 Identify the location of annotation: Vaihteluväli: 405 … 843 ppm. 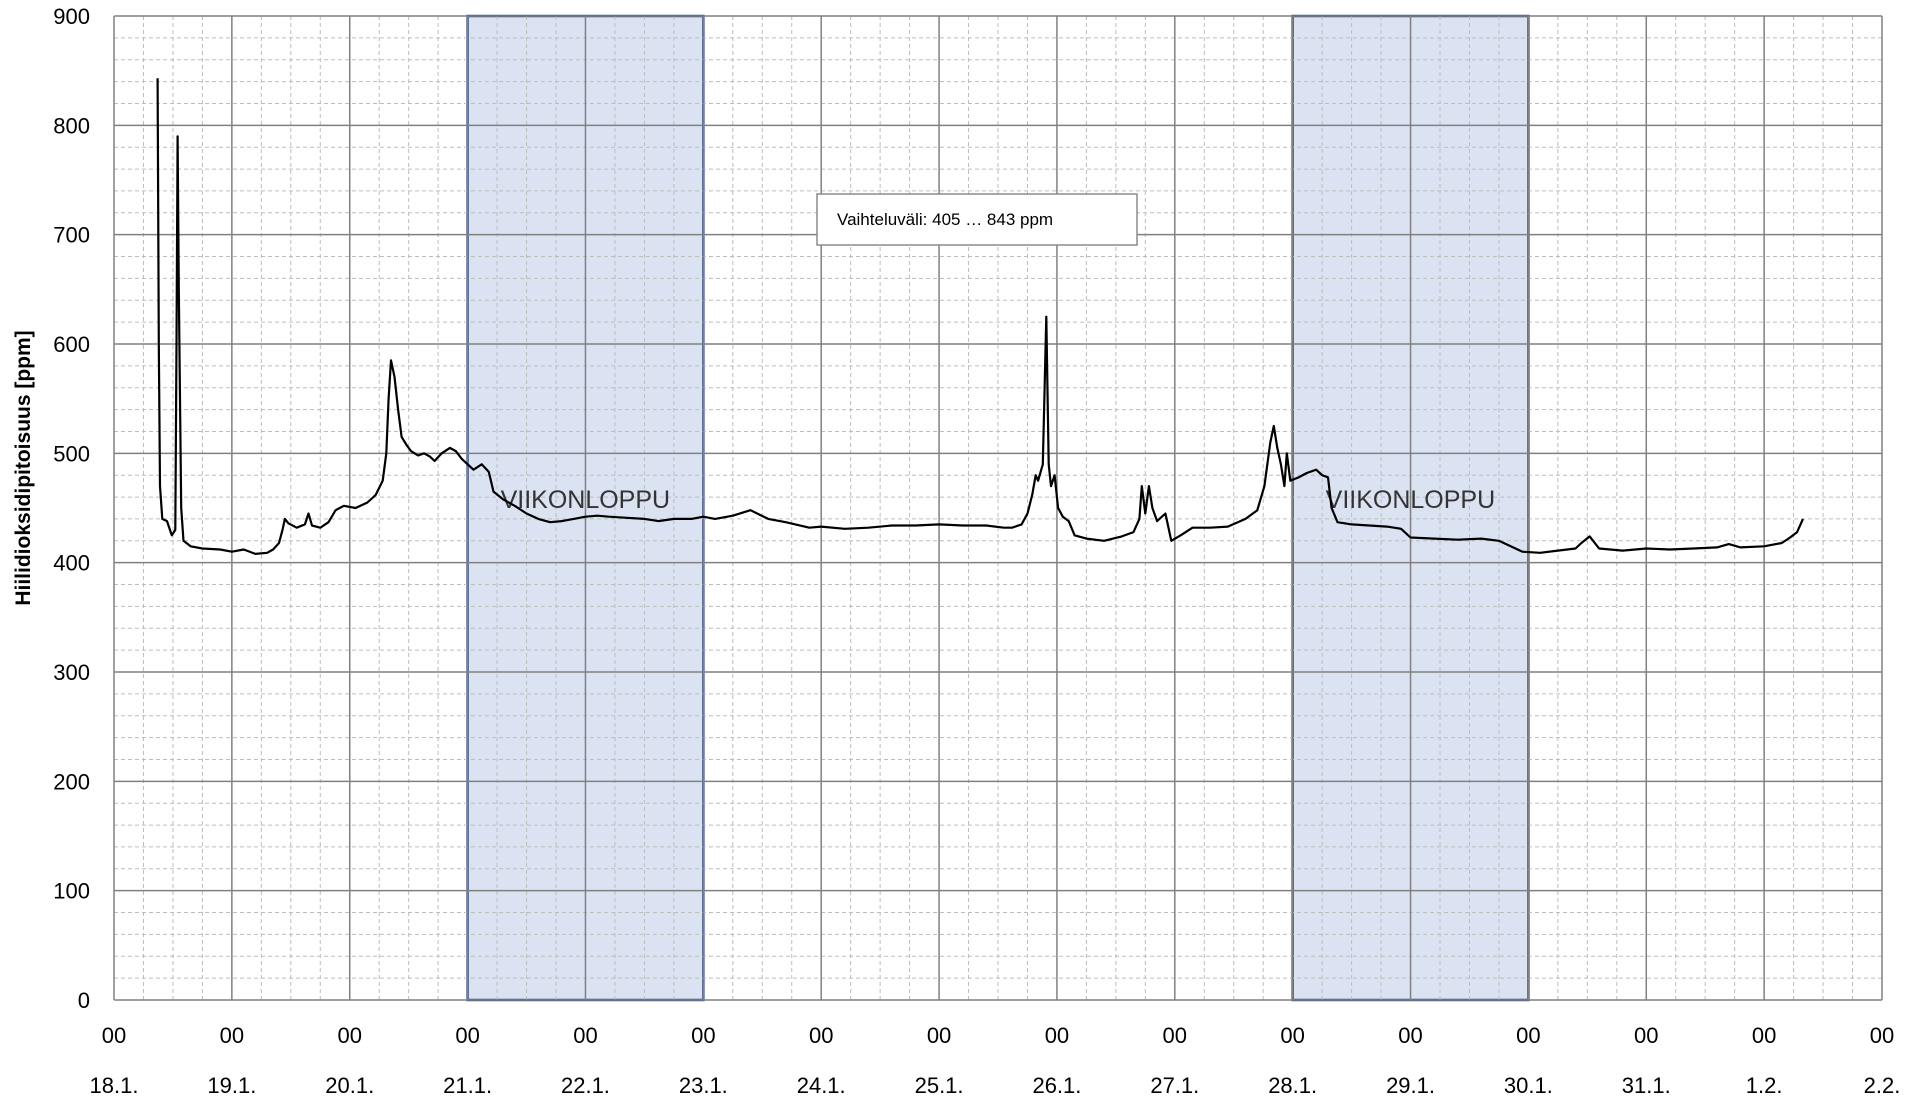
(977, 219).